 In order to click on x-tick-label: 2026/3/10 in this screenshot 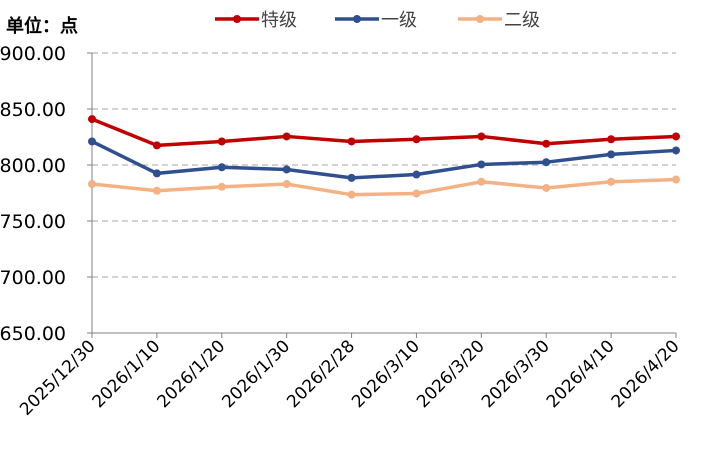, I will do `click(386, 374)`.